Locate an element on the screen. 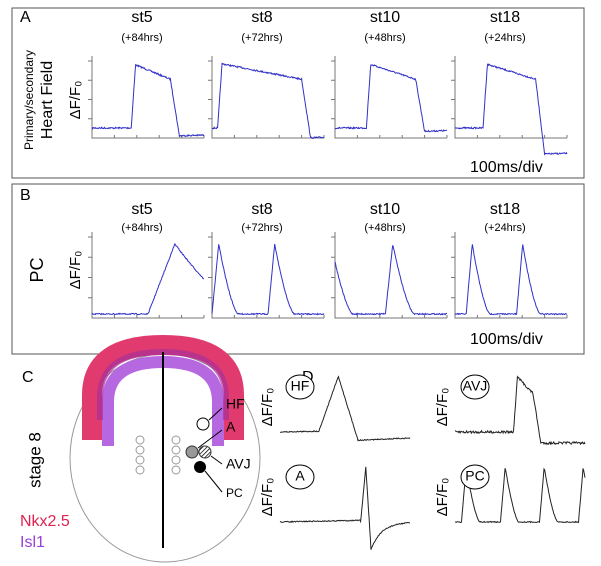  hf-marker is located at coordinates (203, 424).